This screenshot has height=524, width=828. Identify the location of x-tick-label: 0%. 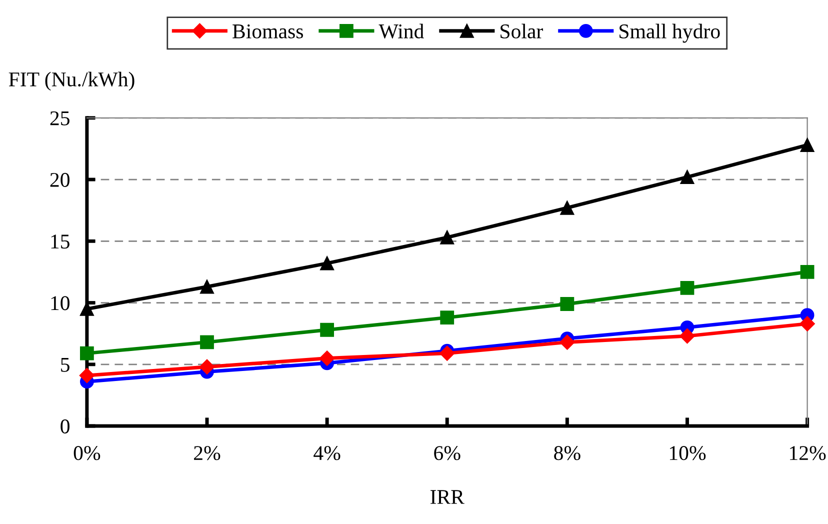
(87, 453).